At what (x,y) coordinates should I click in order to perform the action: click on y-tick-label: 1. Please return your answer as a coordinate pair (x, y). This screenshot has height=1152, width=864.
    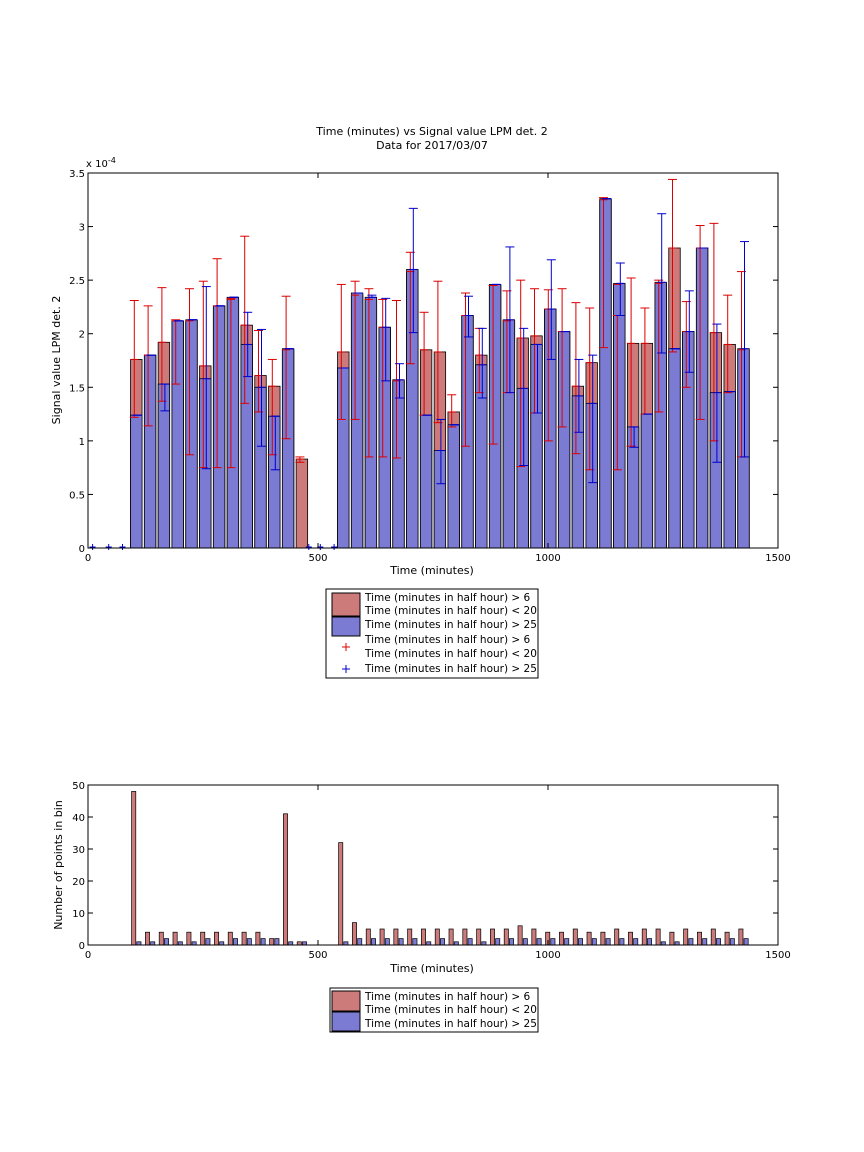
    Looking at the image, I should click on (82, 442).